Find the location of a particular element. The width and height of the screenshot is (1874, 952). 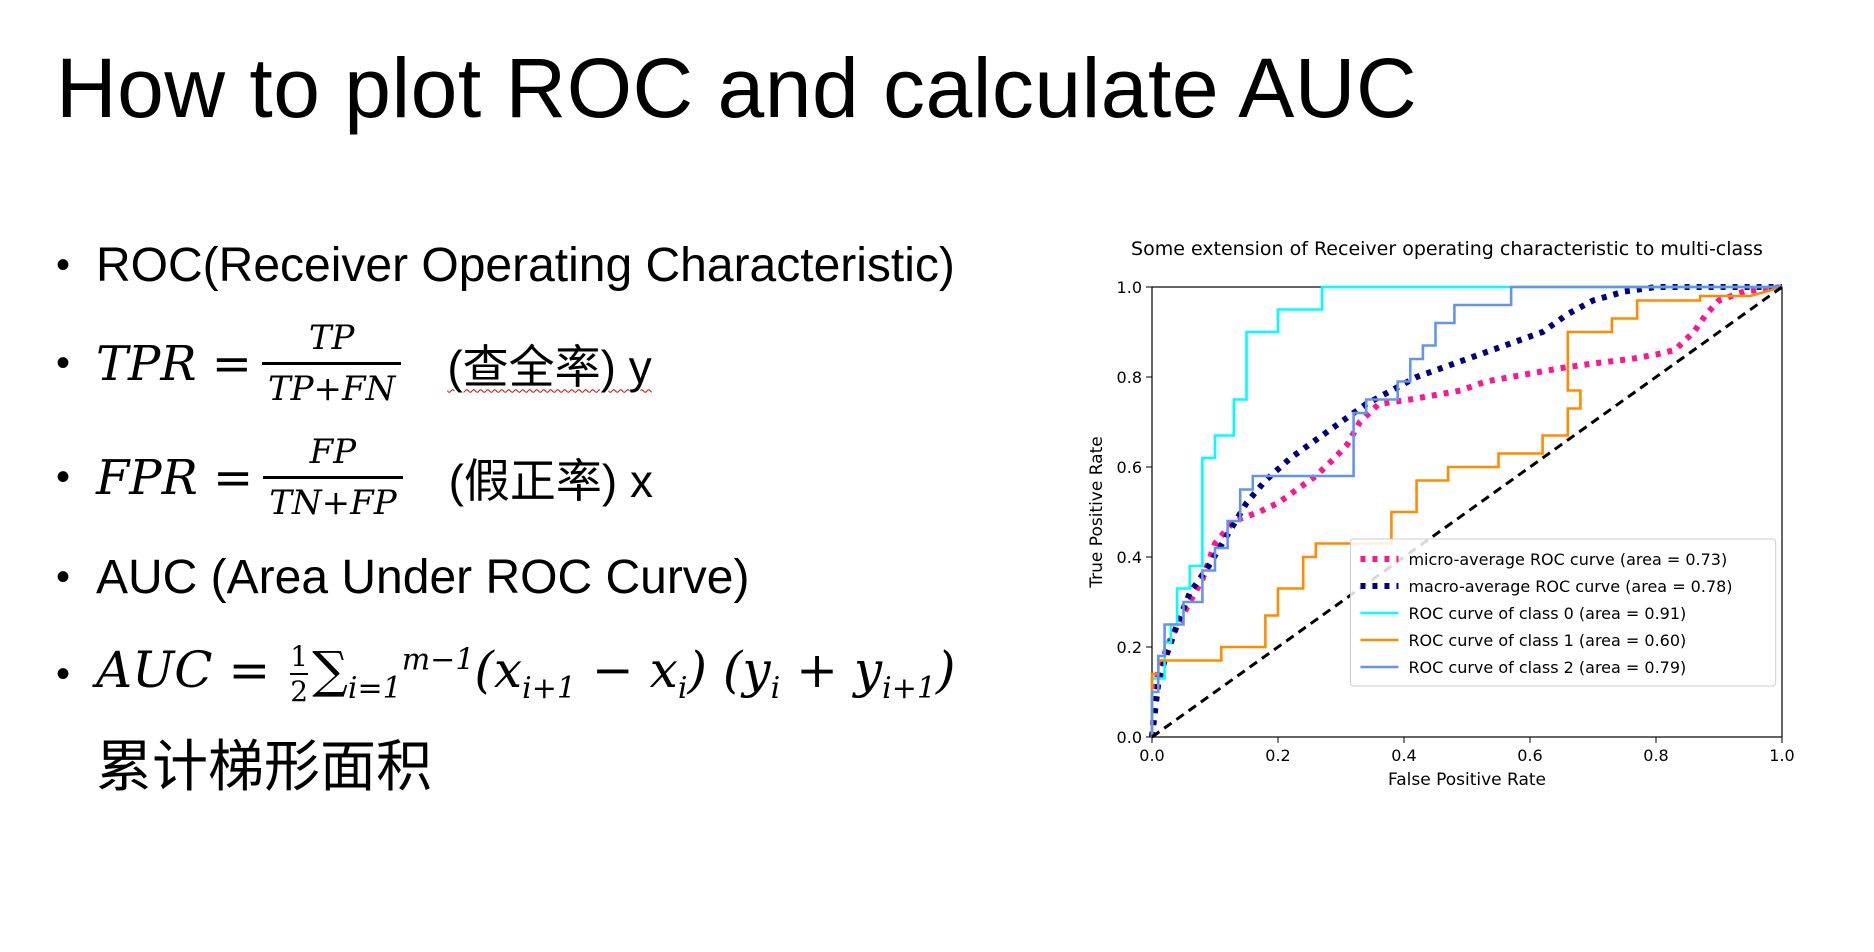

tpr-note: (查全率) y is located at coordinates (549, 366).